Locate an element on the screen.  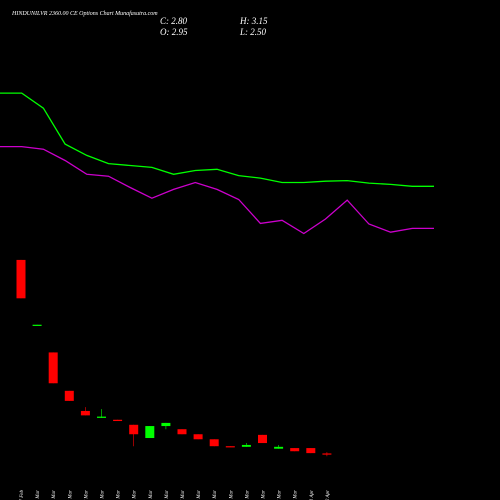
x-tick-label: 07 Mar is located at coordinates (86, 495).